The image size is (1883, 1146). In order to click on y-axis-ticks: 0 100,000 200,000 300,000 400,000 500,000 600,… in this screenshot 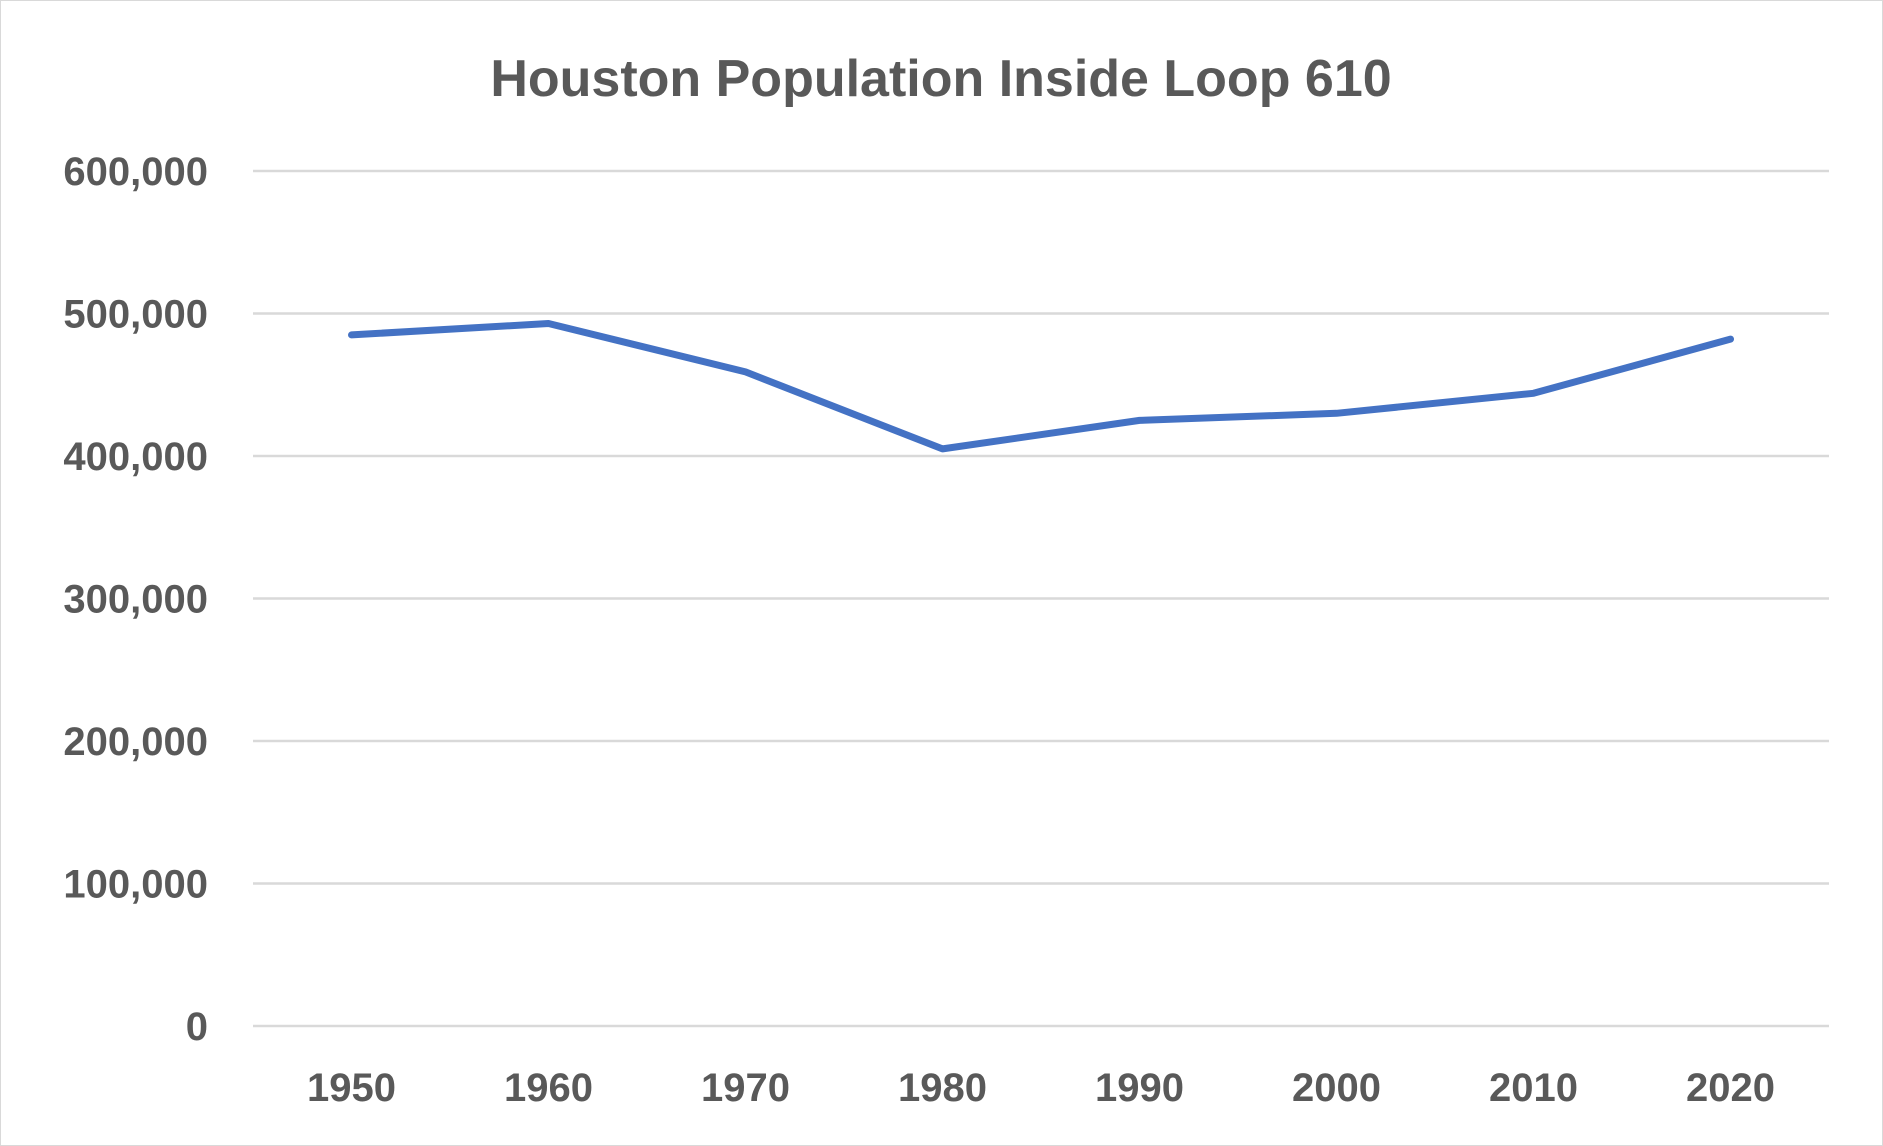, I will do `click(135, 599)`.